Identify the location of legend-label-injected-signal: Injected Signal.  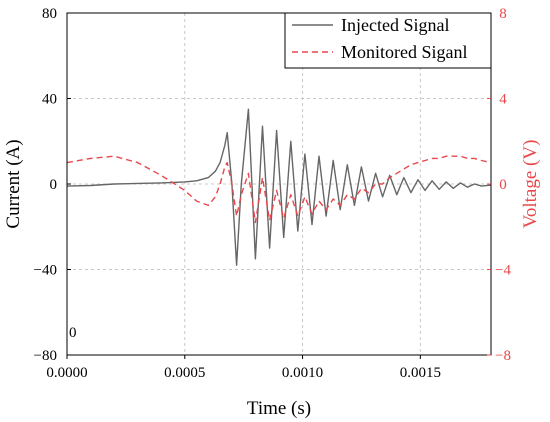
(395, 25).